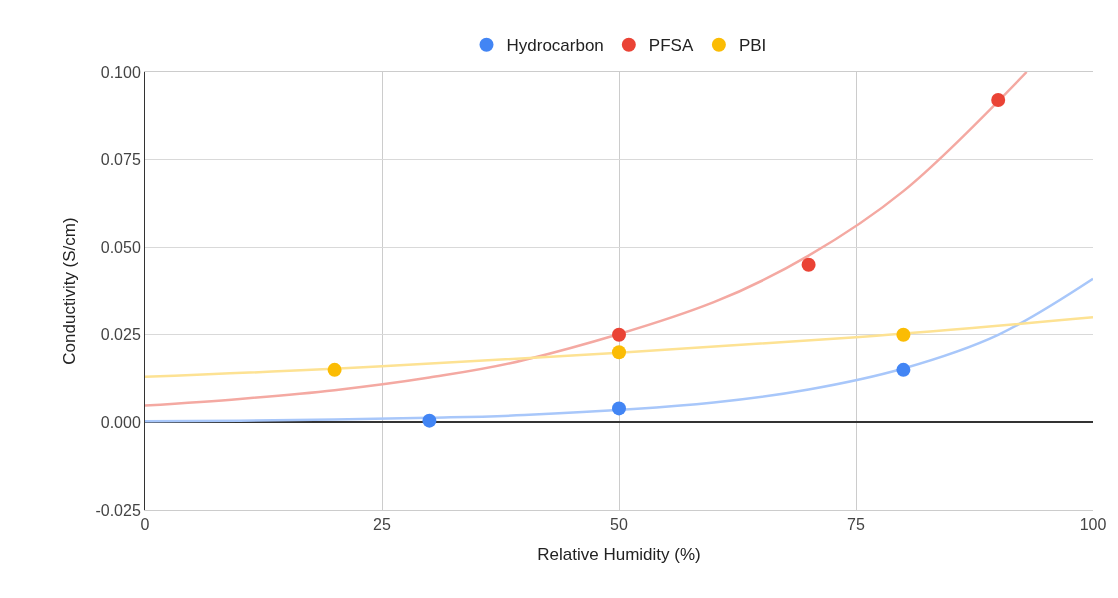 The height and width of the screenshot is (598, 1118). Describe the element at coordinates (752, 46) in the screenshot. I see `legend-label: PBI` at that location.